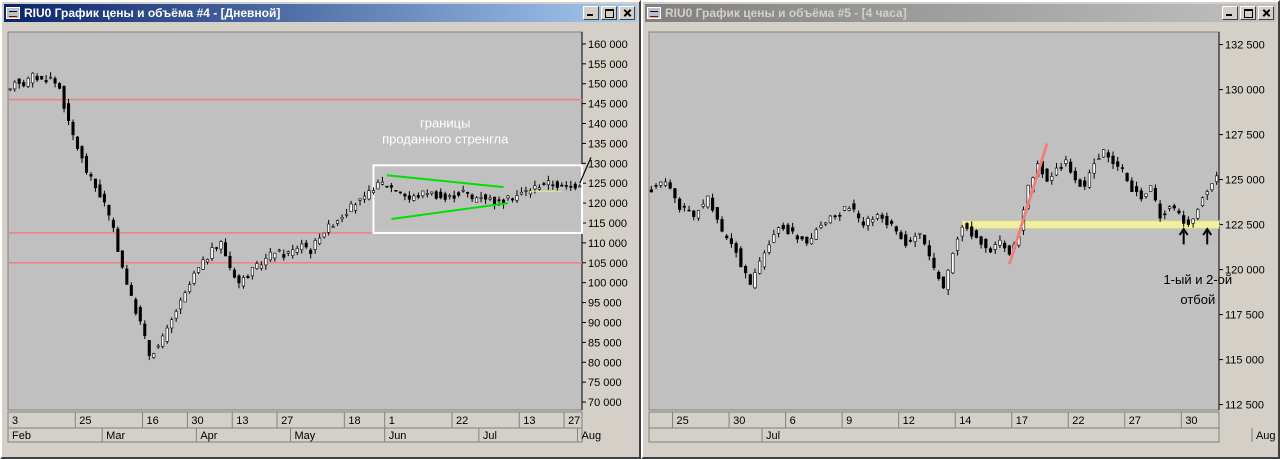  I want to click on day-tick-label: 1, so click(392, 421).